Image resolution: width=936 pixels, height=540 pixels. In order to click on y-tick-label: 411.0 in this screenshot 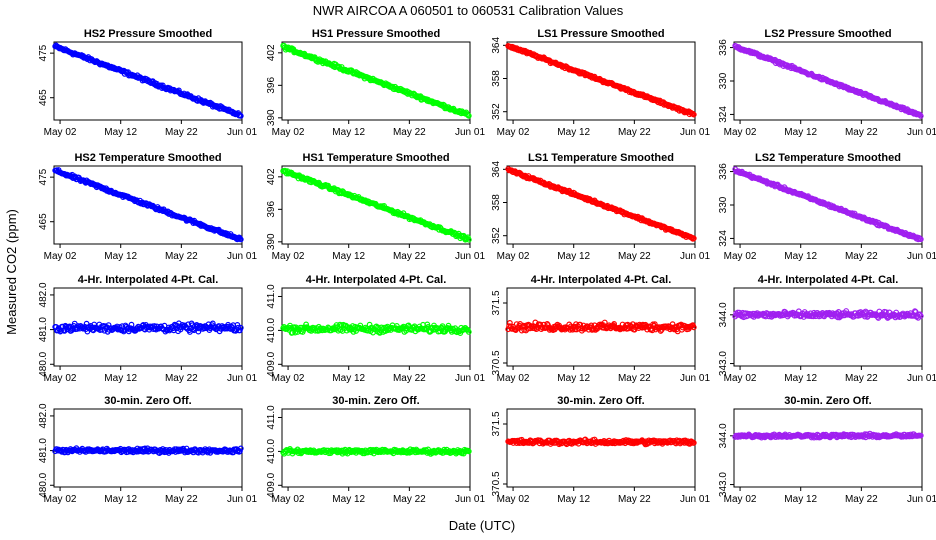, I will do `click(271, 417)`.